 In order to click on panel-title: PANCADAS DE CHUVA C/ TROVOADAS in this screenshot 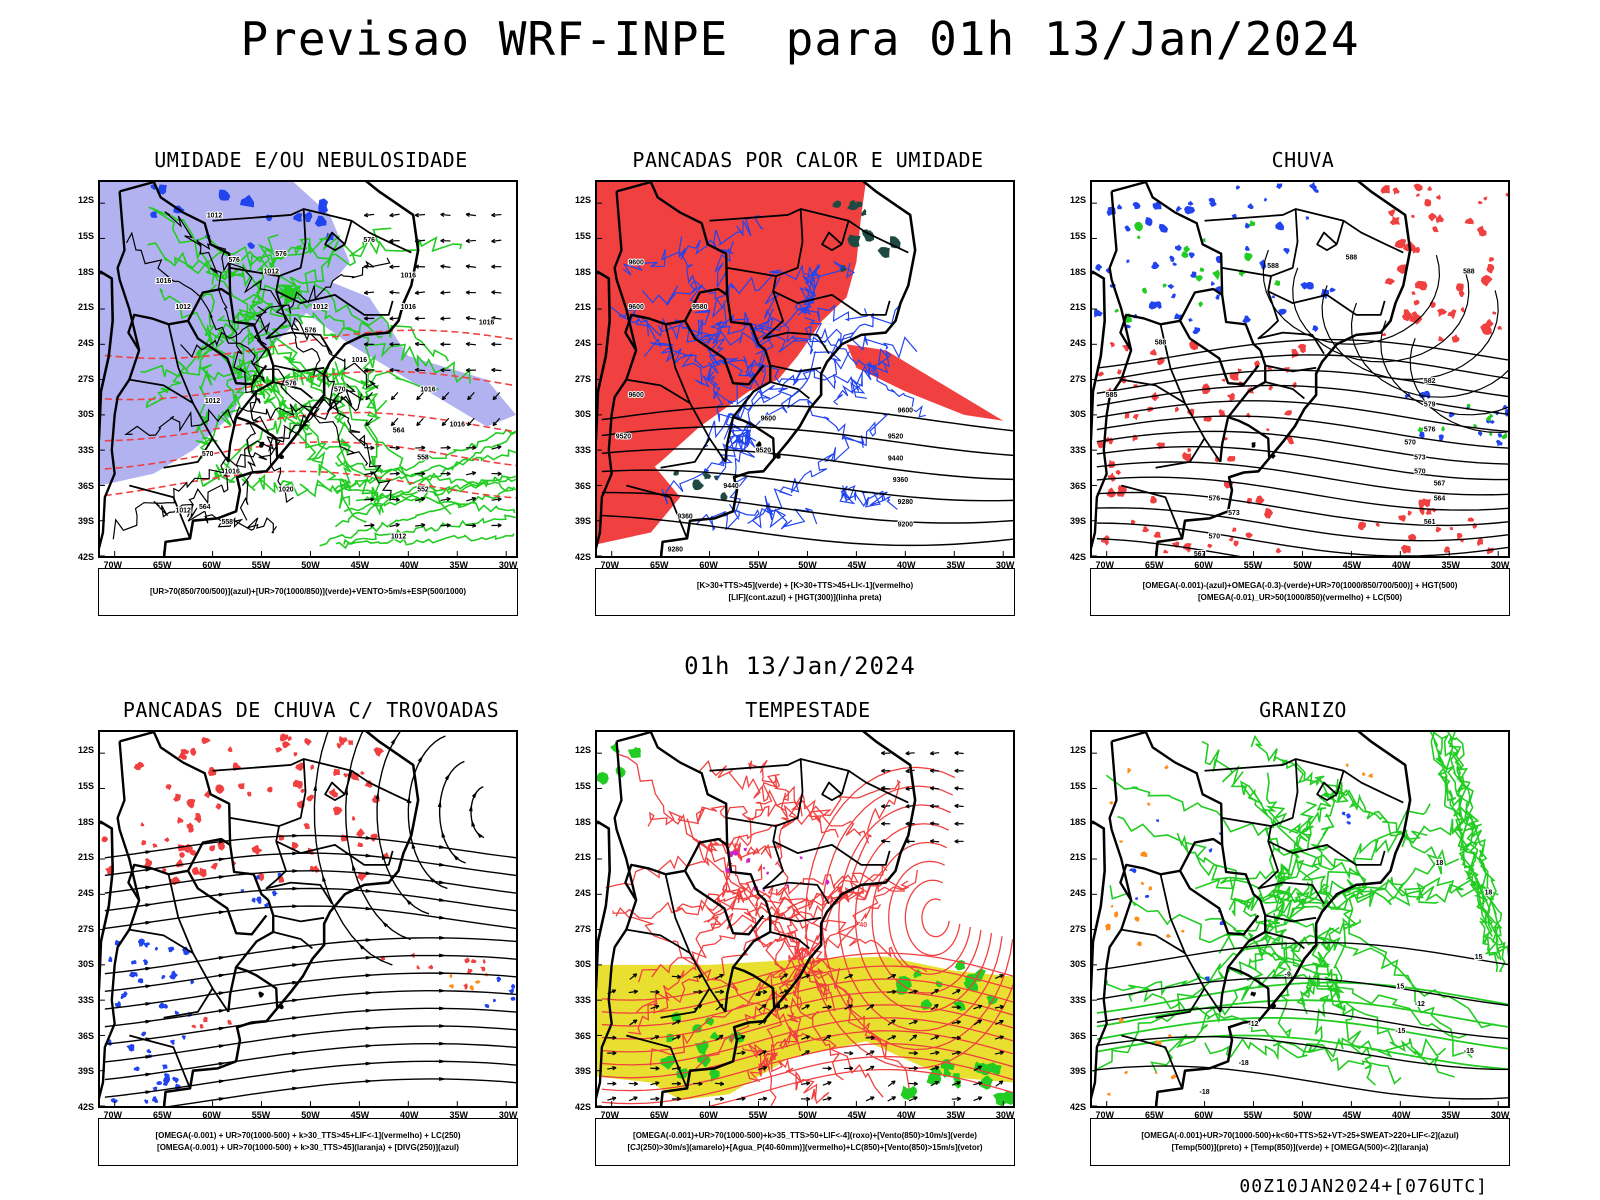, I will do `click(311, 710)`.